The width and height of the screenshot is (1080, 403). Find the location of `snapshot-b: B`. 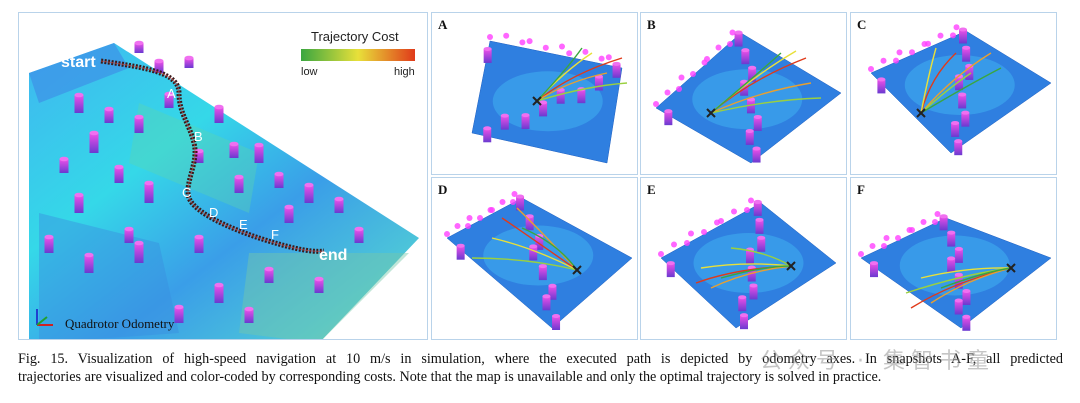

snapshot-b: B is located at coordinates (743, 93).